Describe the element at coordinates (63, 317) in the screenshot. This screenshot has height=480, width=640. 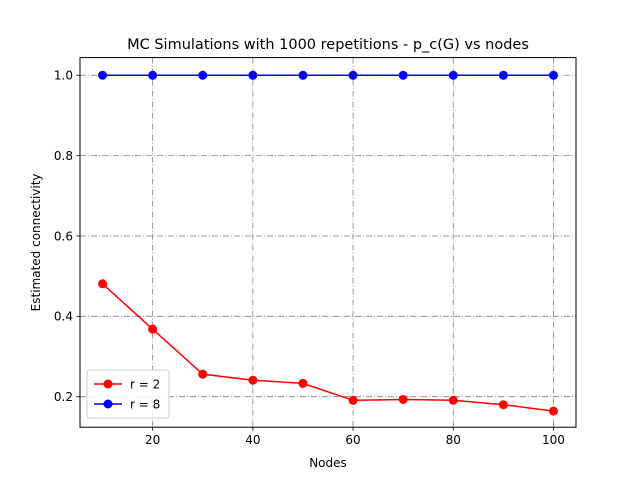
I see `y-tick-label: 0.4` at that location.